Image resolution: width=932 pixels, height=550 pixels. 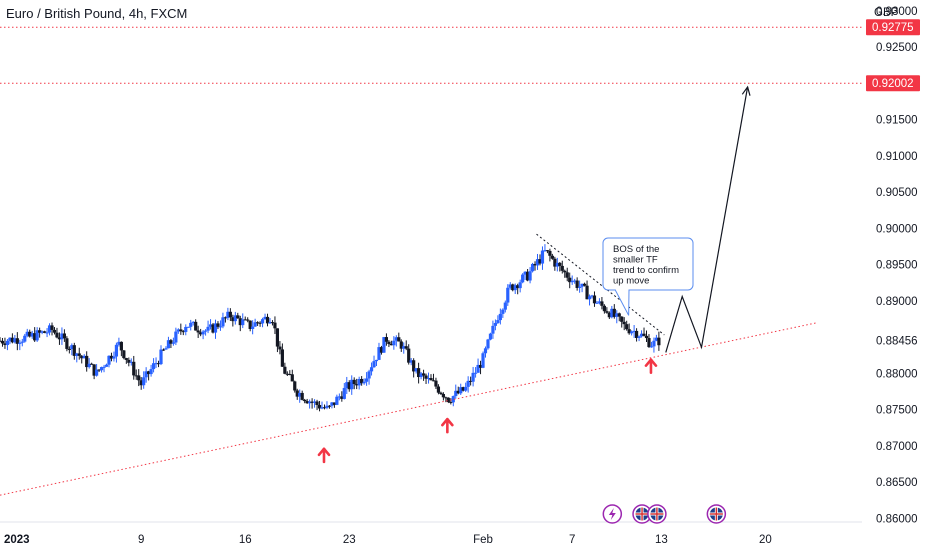 What do you see at coordinates (707, 219) in the screenshot?
I see `projection-path` at bounding box center [707, 219].